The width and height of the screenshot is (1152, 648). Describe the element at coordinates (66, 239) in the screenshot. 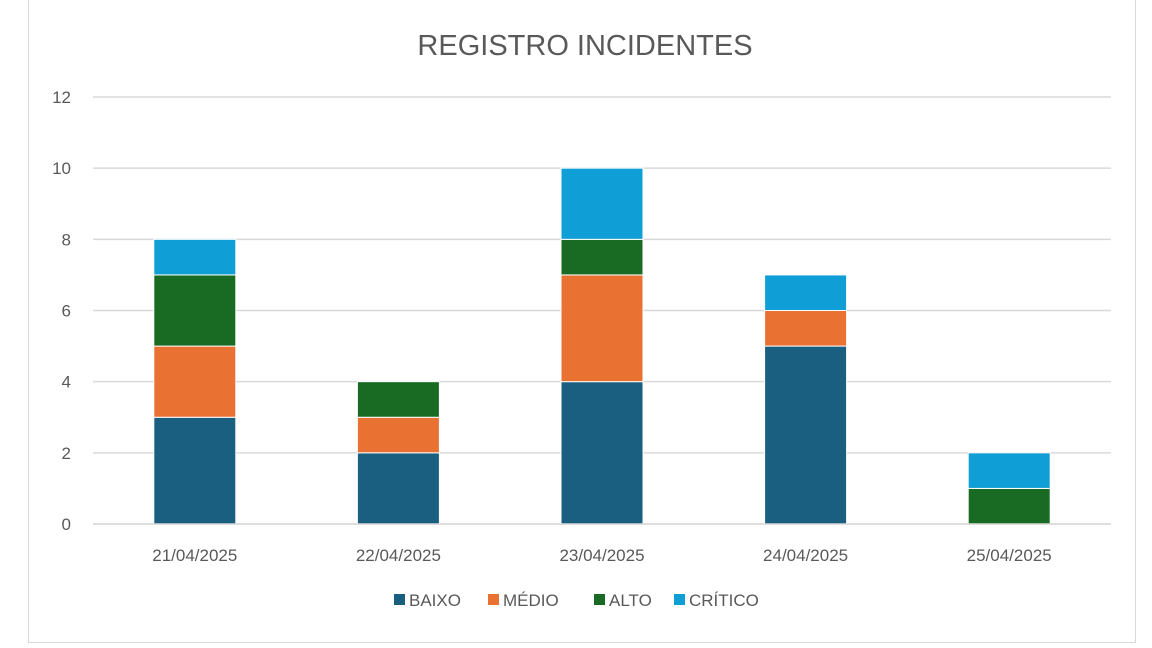

I see `y-tick-label: 8` at that location.